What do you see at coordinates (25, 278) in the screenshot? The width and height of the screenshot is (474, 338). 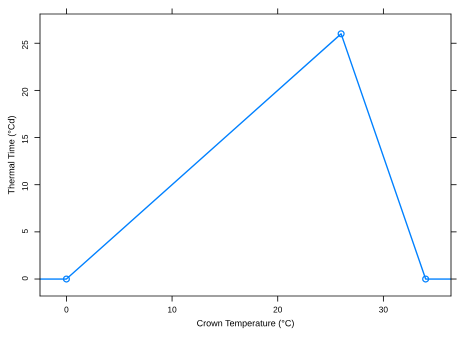 I see `y-tick-label: 0` at bounding box center [25, 278].